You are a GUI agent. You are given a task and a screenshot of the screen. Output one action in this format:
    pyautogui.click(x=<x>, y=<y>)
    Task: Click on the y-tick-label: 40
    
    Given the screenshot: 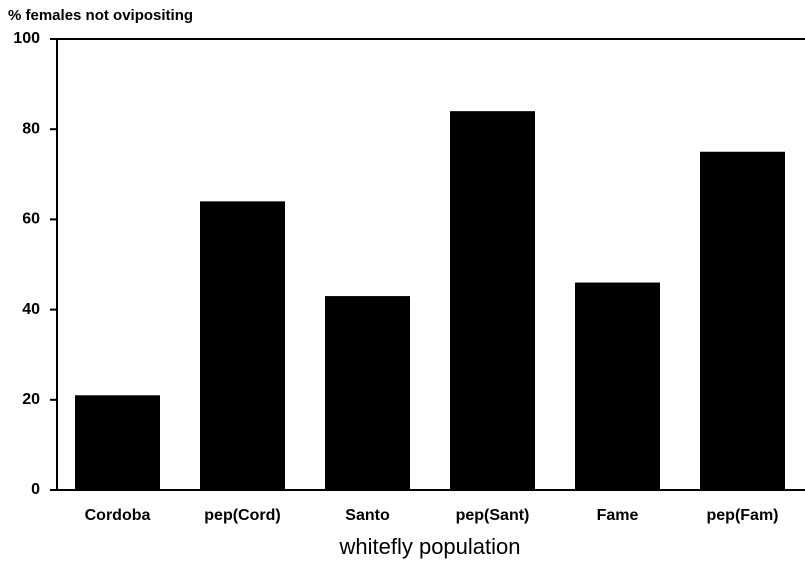 What is the action you would take?
    pyautogui.click(x=31, y=309)
    